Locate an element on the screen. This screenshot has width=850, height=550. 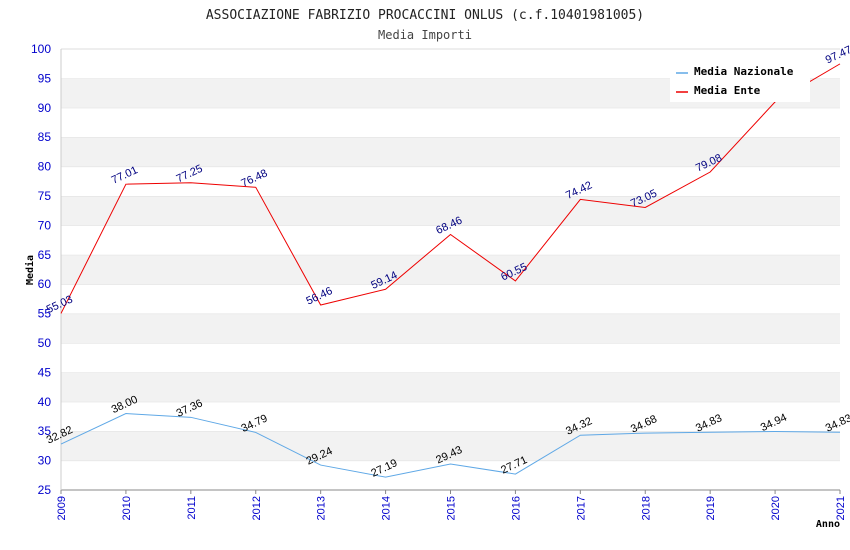
x-tick-label: 2021 is located at coordinates (841, 508).